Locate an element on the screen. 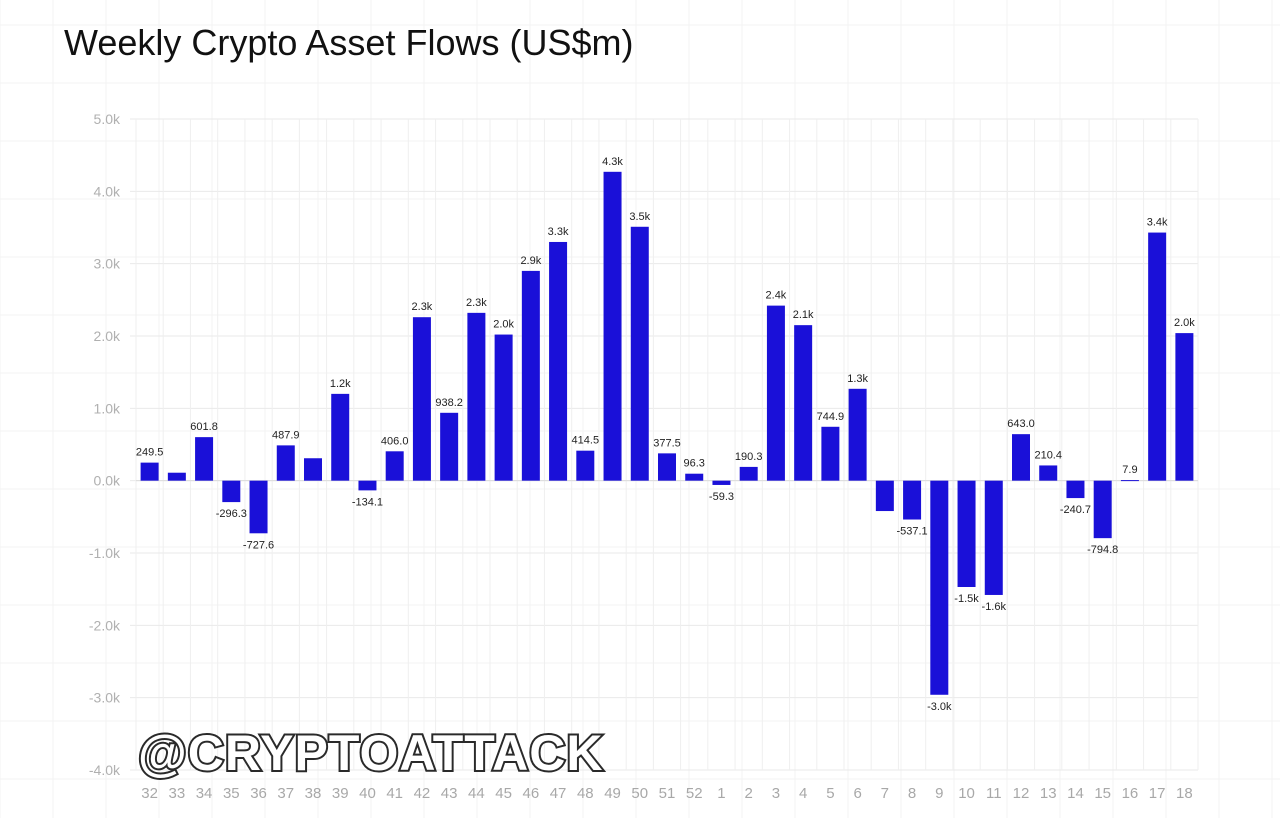 The height and width of the screenshot is (818, 1280). x-tick-label: 33 is located at coordinates (177, 793).